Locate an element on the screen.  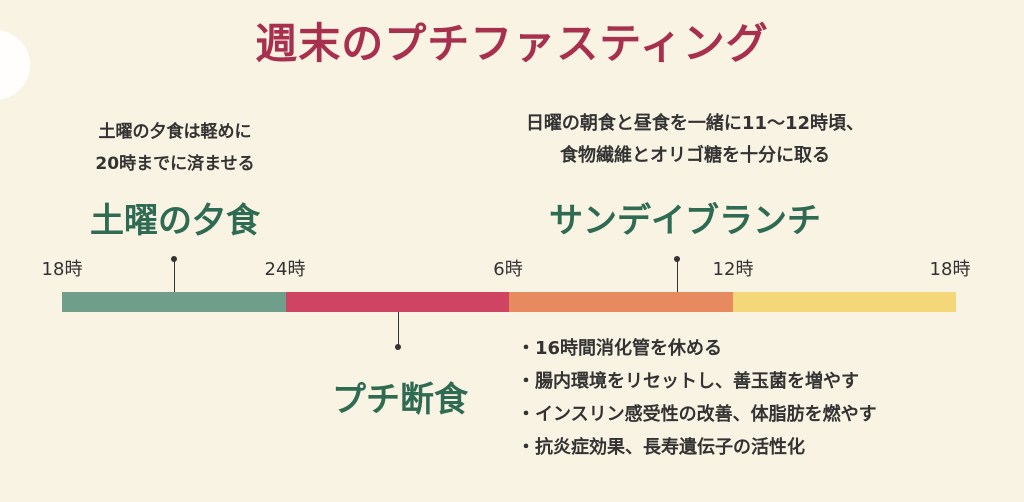
benefit-item: インスリン感受性の改善、体脂肪を燃やす is located at coordinates (697, 414).